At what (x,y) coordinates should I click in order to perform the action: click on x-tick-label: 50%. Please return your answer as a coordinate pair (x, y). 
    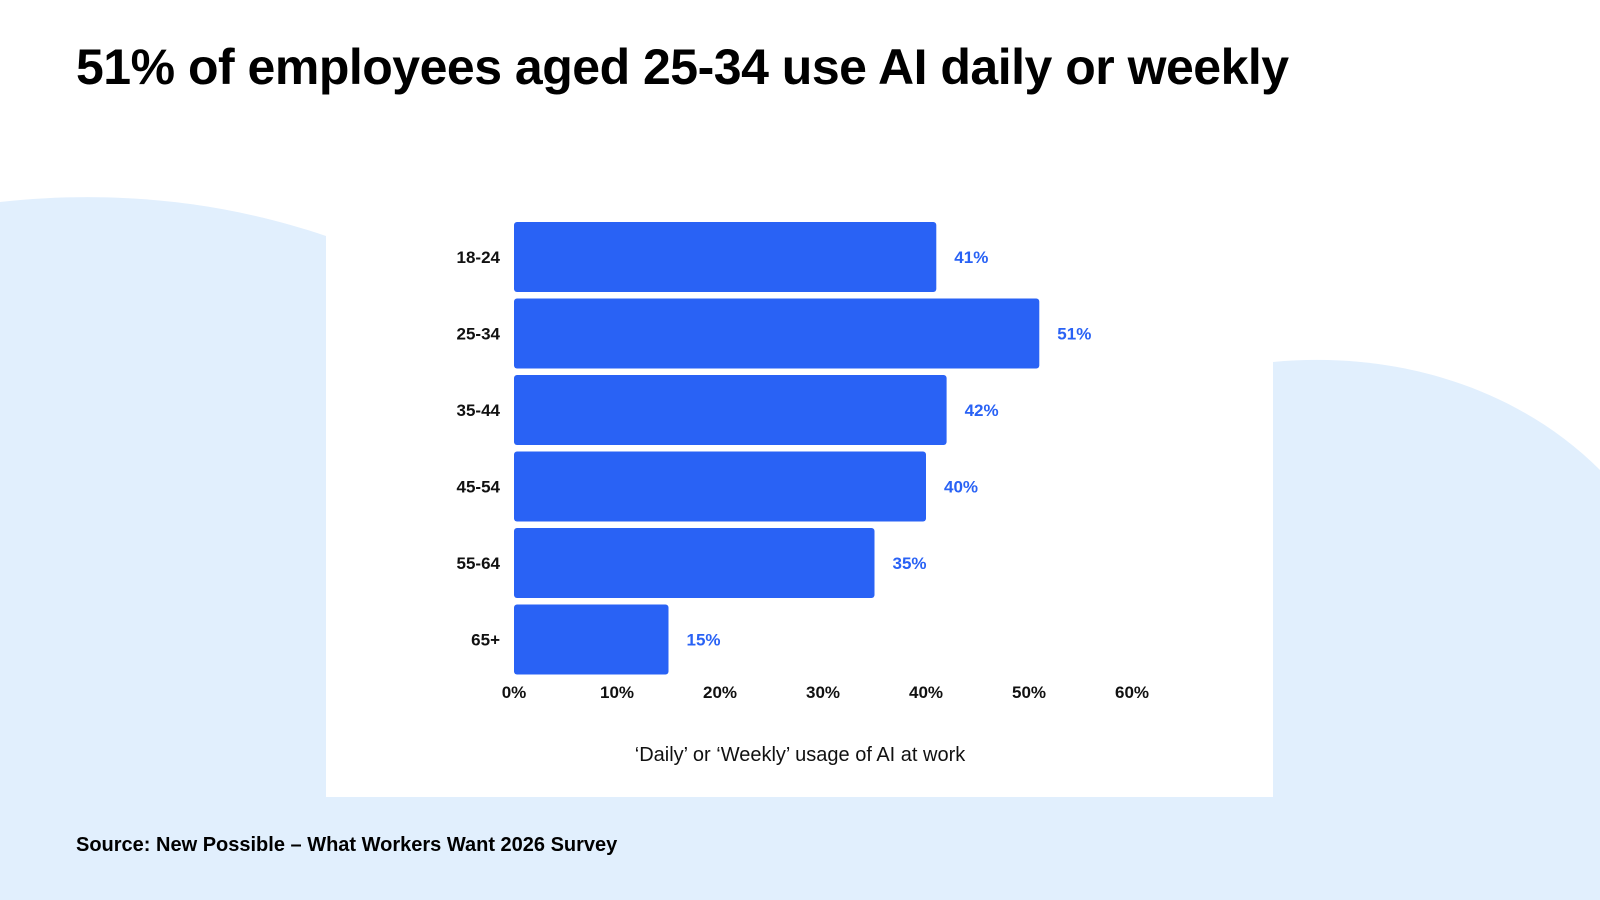
    Looking at the image, I should click on (1029, 692).